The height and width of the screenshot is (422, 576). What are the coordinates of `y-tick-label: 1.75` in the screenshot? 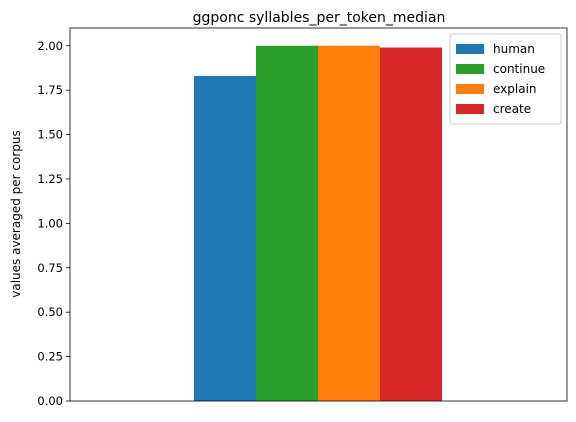 It's located at (50, 90).